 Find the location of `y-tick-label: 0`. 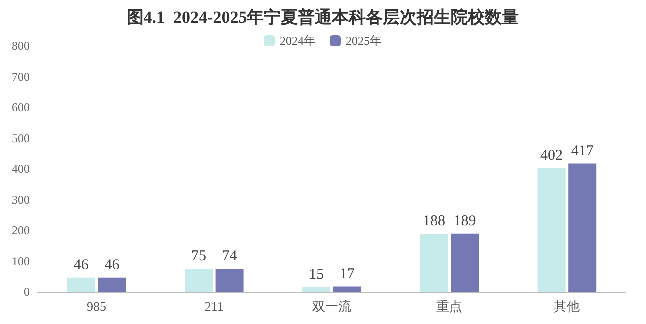

y-tick-label: 0 is located at coordinates (27, 292).